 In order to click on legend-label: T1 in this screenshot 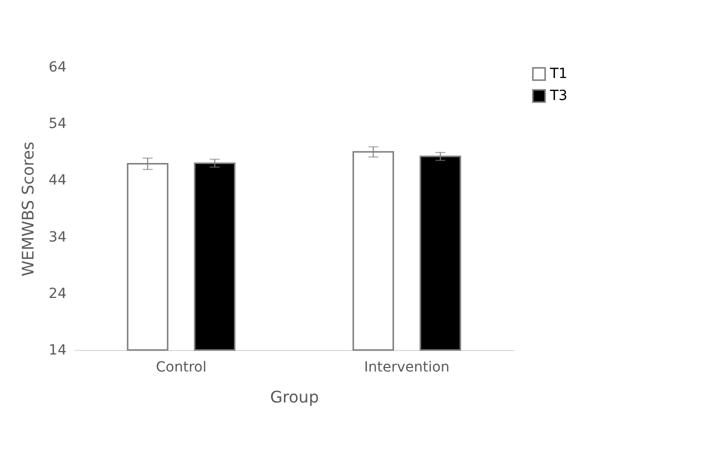, I will do `click(558, 74)`.